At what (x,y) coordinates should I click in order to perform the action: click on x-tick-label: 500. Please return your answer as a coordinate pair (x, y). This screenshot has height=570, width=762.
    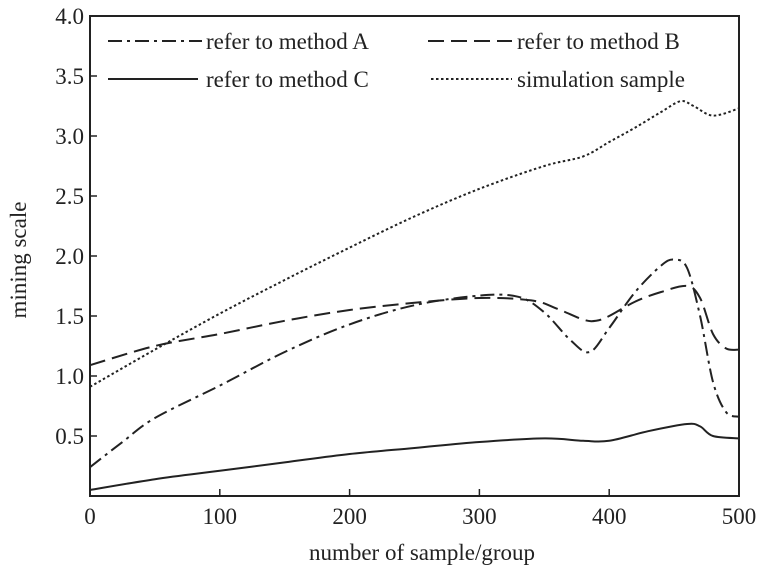
    Looking at the image, I should click on (739, 516).